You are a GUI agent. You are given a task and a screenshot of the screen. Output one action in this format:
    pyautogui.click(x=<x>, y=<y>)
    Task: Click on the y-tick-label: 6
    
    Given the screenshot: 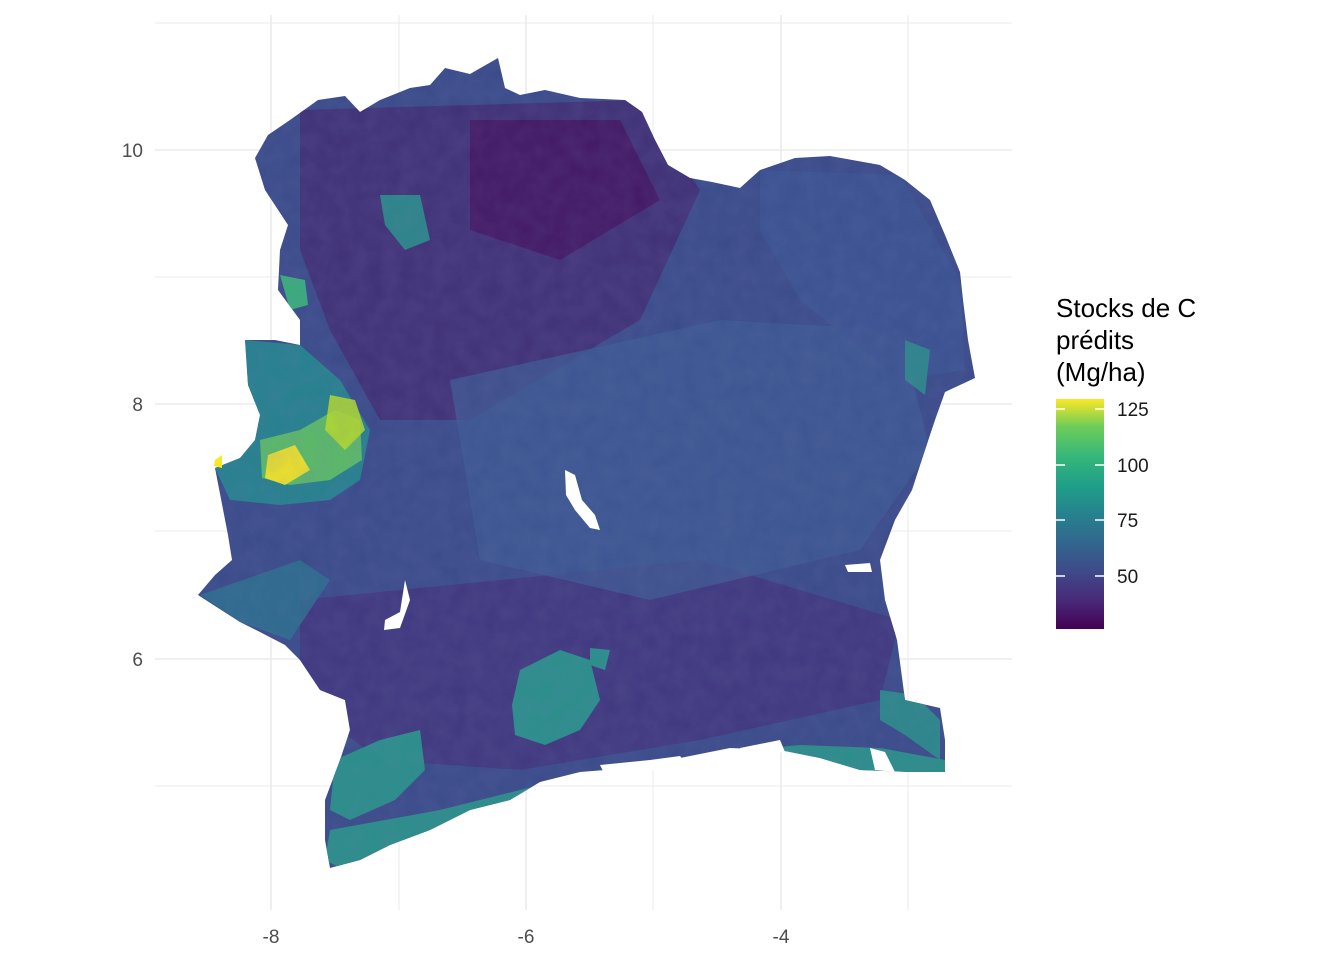 What is the action you would take?
    pyautogui.click(x=137, y=660)
    